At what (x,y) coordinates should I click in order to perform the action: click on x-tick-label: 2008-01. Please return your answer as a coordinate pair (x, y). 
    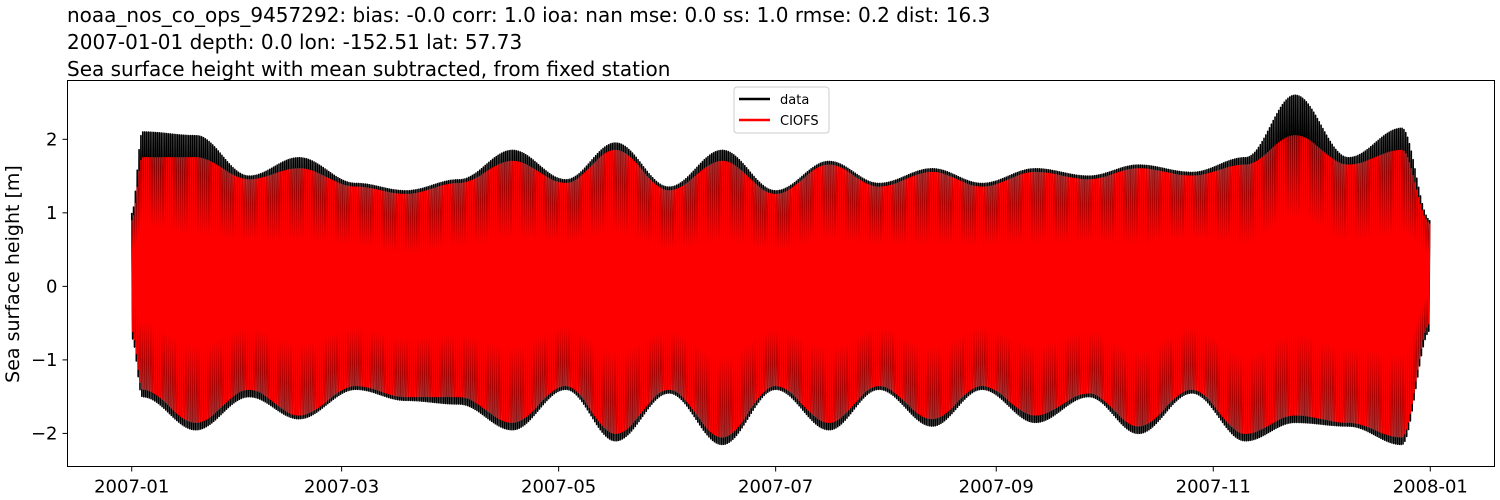
    Looking at the image, I should click on (1430, 487).